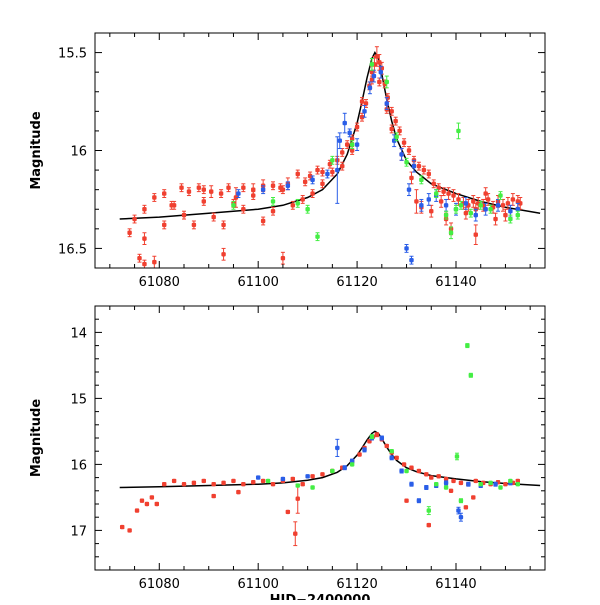 The width and height of the screenshot is (600, 605). What do you see at coordinates (72, 54) in the screenshot?
I see `y-tick-label: 15.5` at bounding box center [72, 54].